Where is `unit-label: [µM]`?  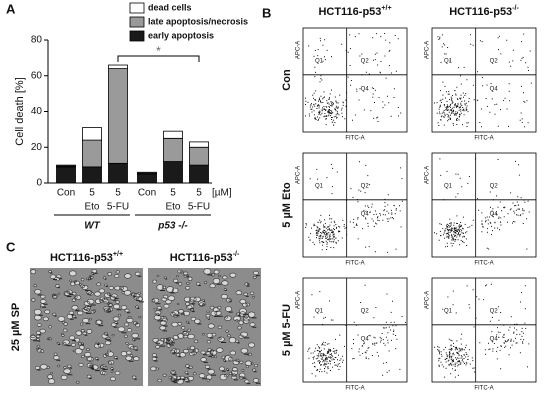 unit-label: [µM] is located at coordinates (222, 193).